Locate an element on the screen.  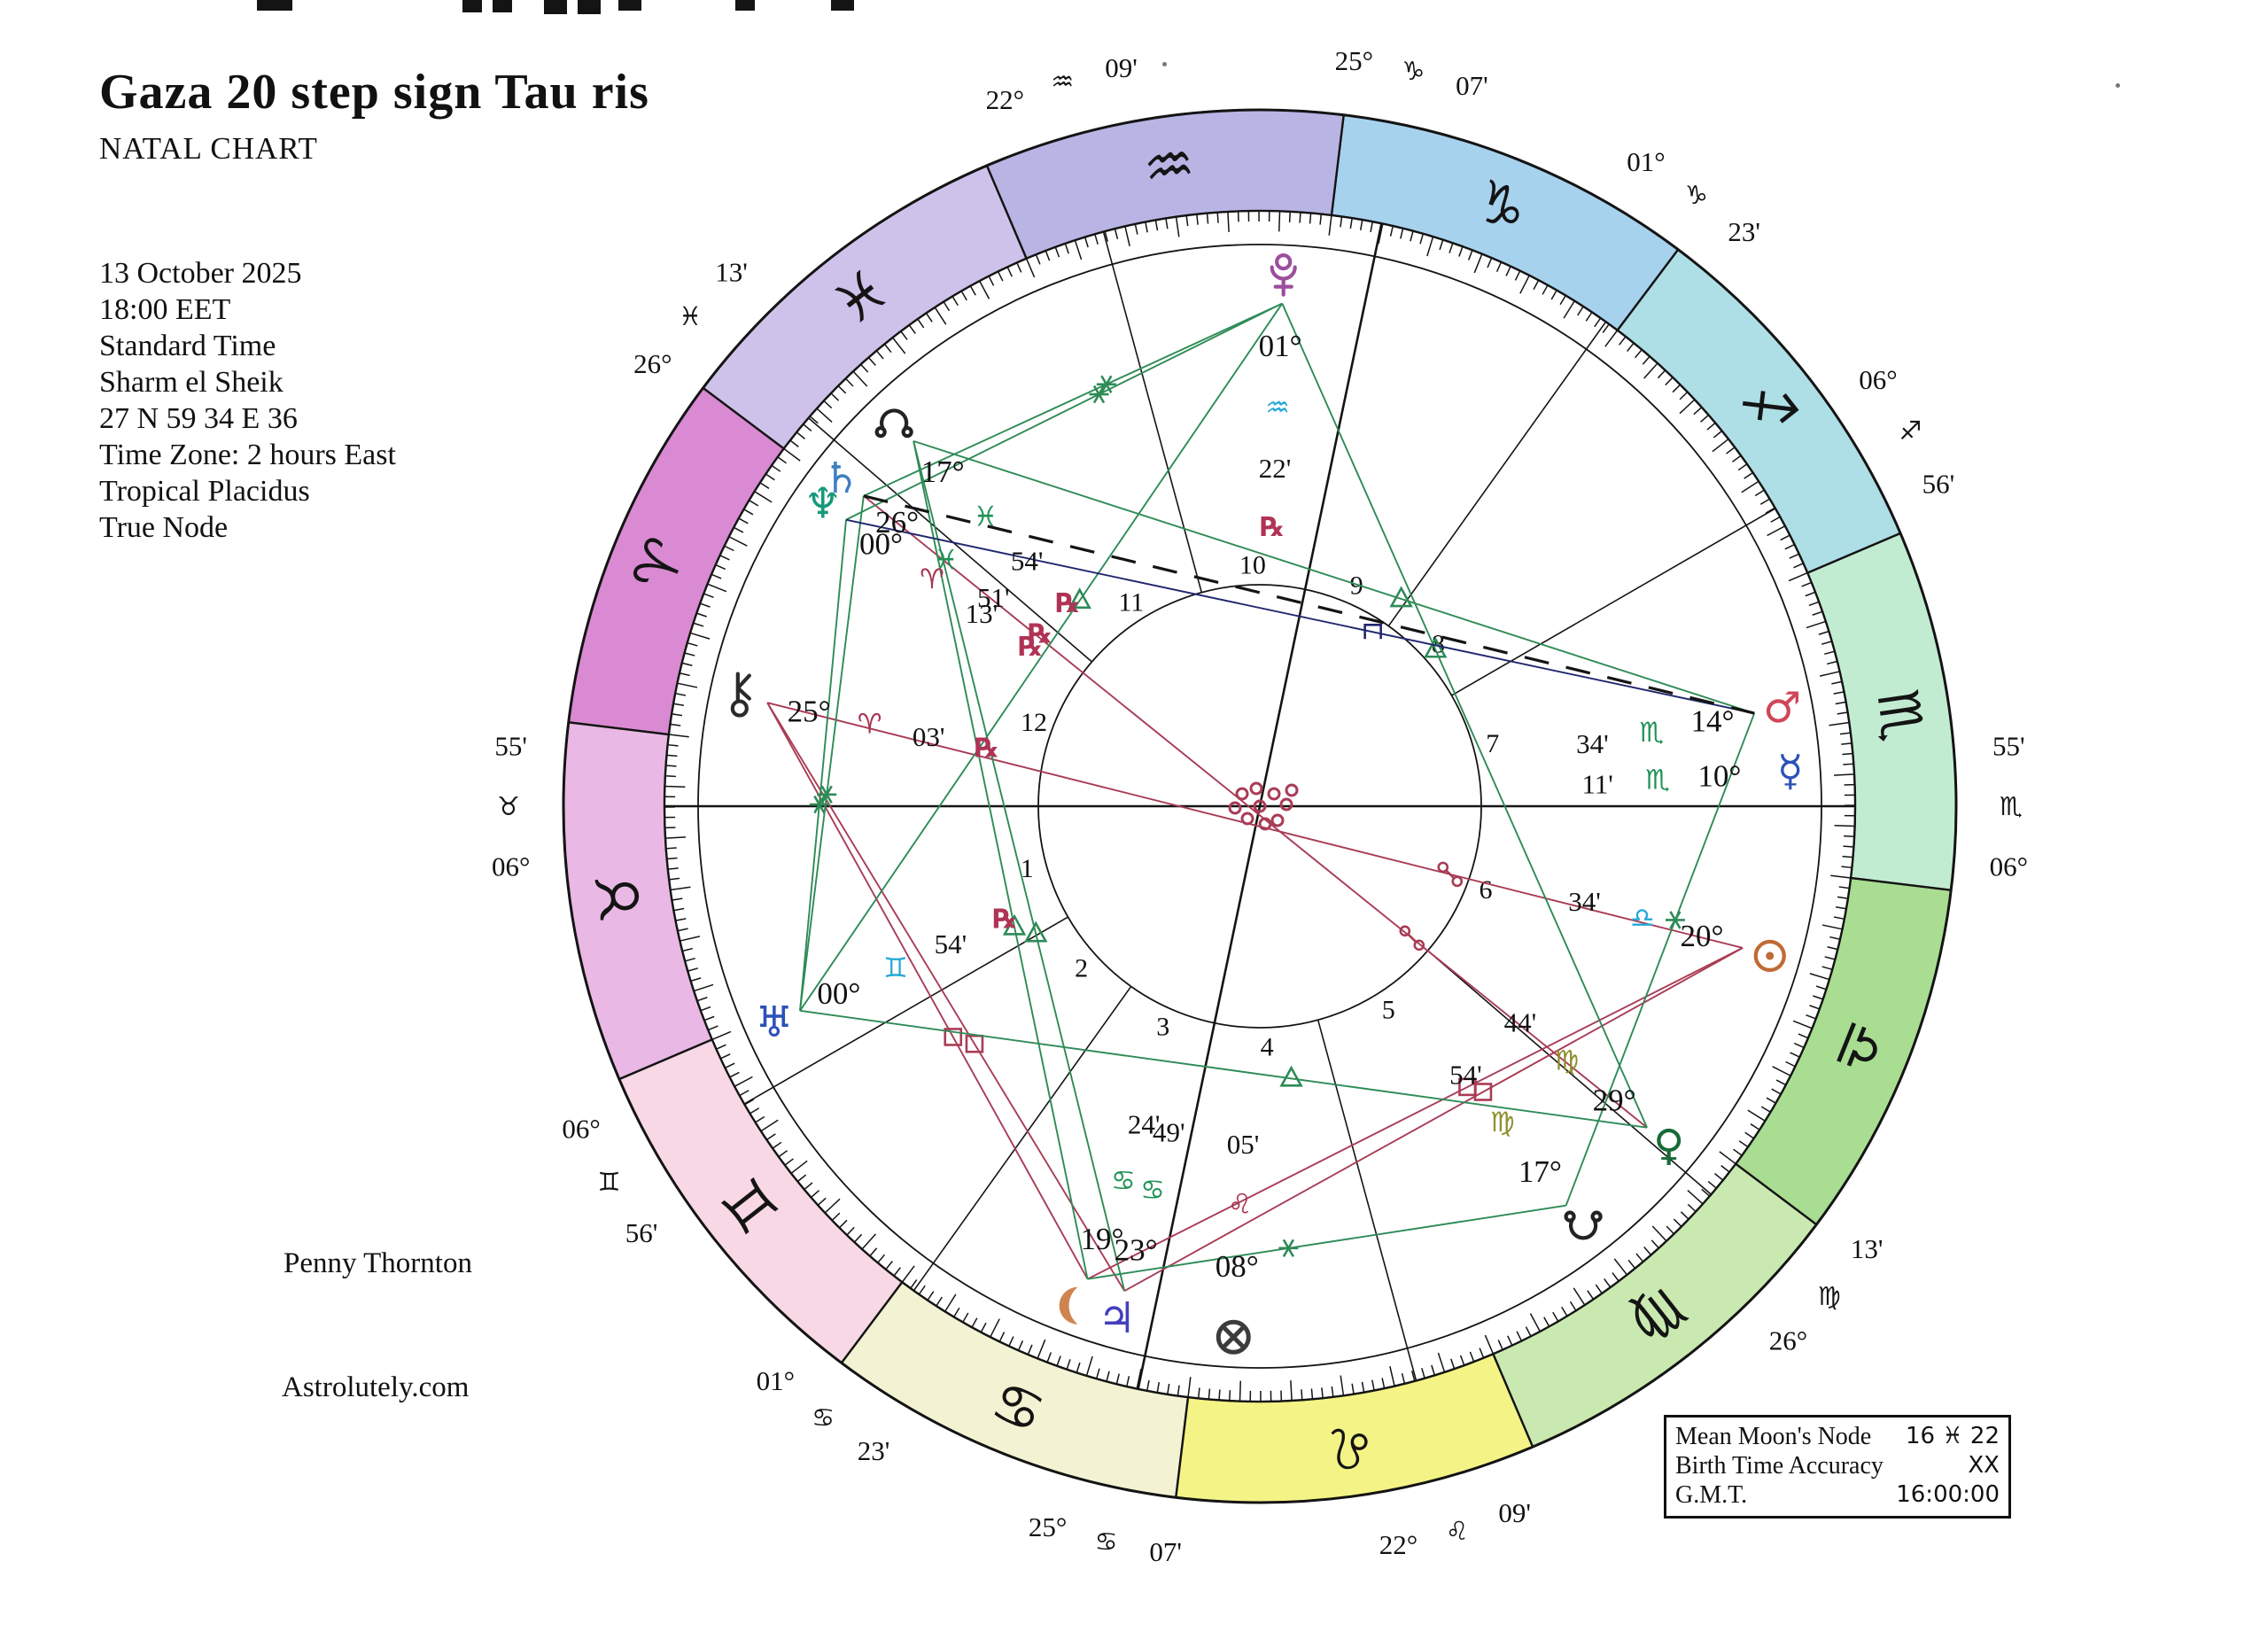
planet-northnode: 17° ♓ 54' ℞ is located at coordinates (977, 513).